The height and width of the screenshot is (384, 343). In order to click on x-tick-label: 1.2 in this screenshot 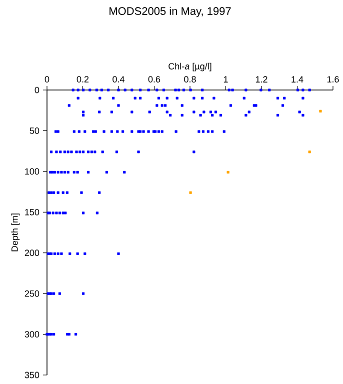, I will do `click(262, 79)`.